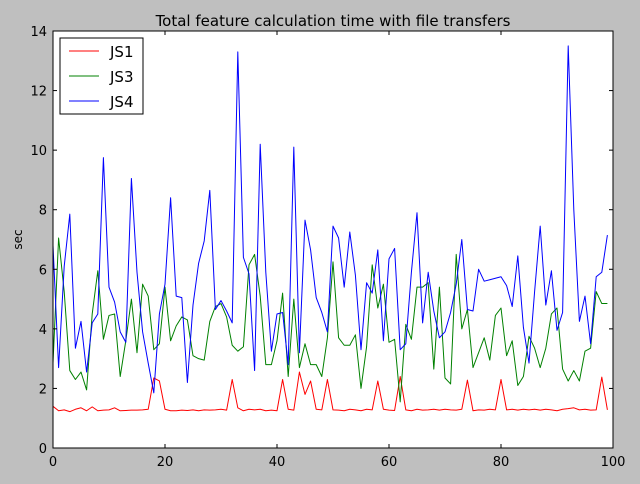 The height and width of the screenshot is (484, 640). I want to click on legend: JS1 JS3 JS4, so click(101, 76).